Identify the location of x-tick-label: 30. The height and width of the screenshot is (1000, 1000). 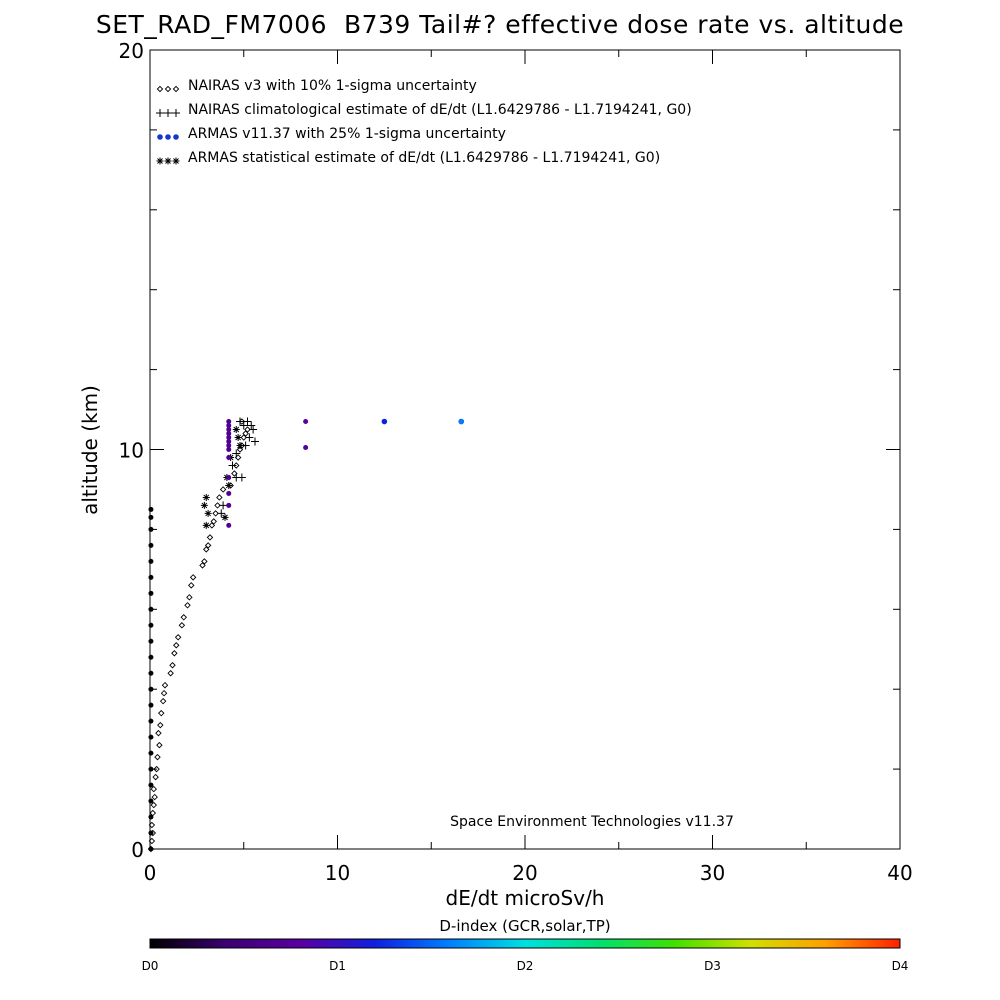
(712, 873).